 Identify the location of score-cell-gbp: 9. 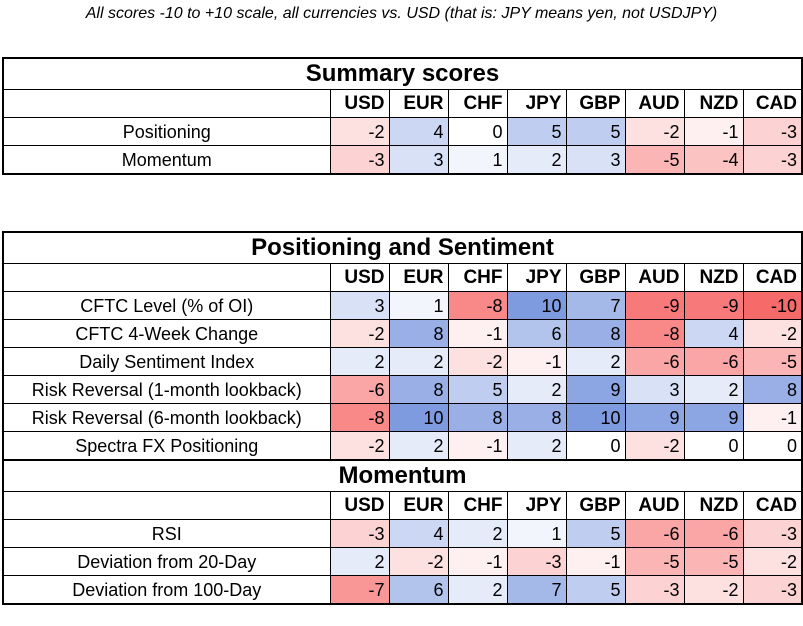
(595, 389).